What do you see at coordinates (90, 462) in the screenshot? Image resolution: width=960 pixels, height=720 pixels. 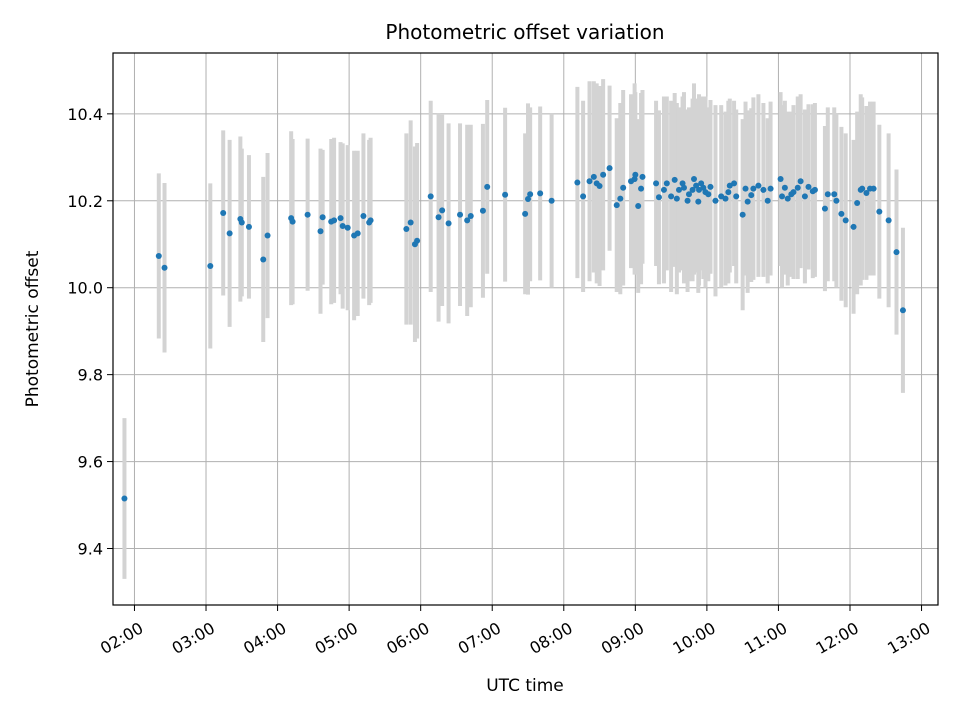 I see `y-tick-label: 9.6` at bounding box center [90, 462].